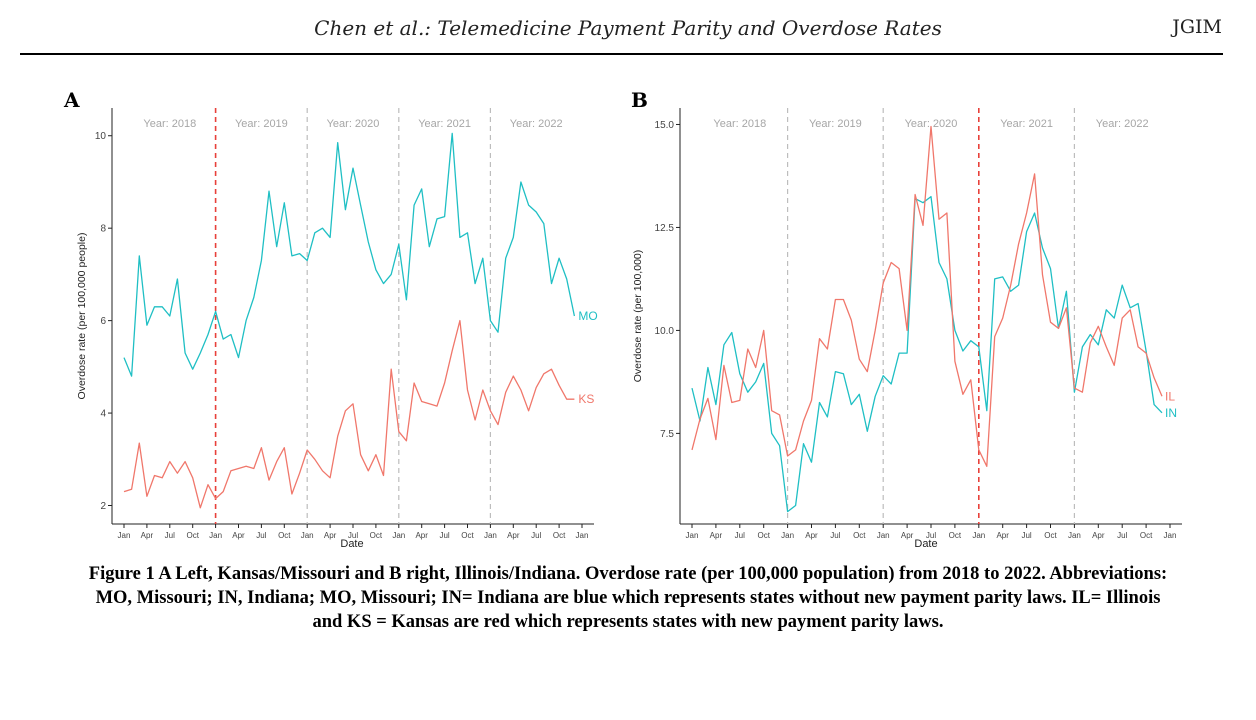  I want to click on header-rule, so click(621, 54).